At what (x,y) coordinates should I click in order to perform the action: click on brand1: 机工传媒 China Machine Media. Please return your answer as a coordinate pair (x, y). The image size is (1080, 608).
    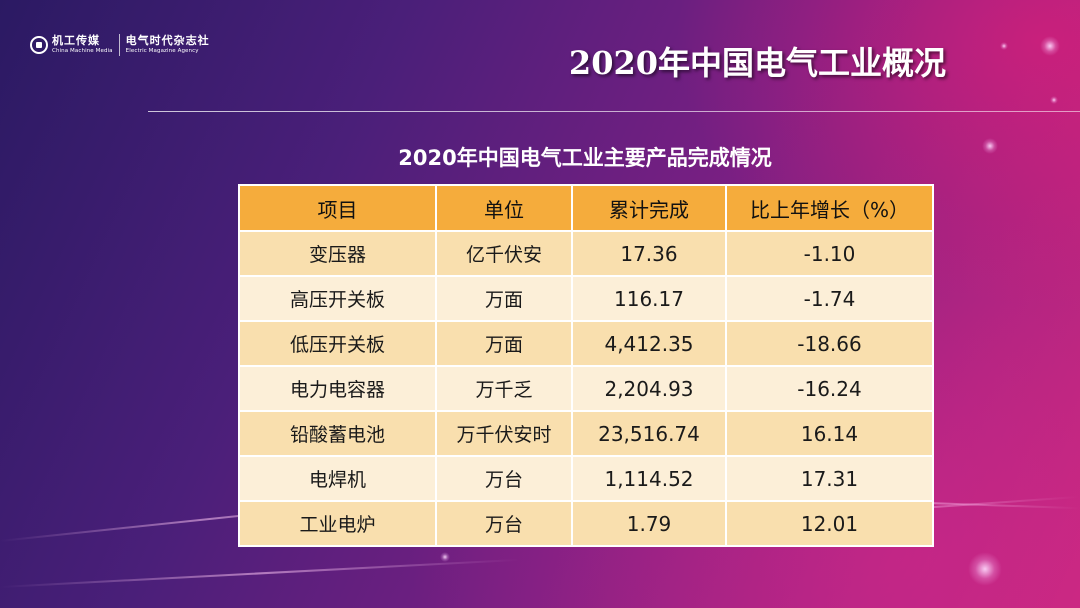
    Looking at the image, I should click on (82, 45).